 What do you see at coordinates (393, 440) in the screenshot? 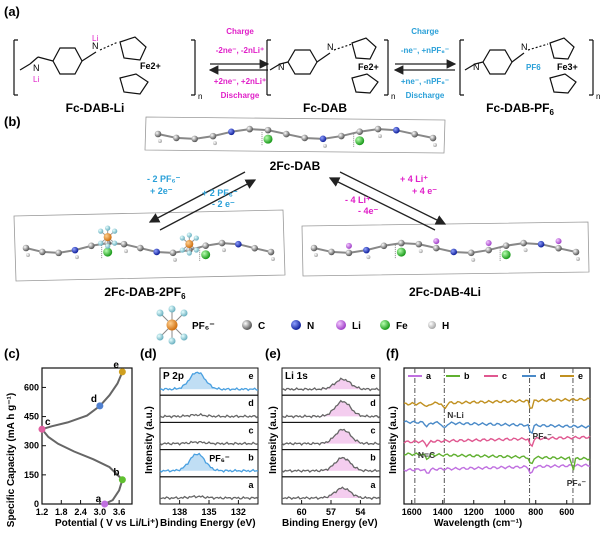
I see `chart-f-ylabel: Intensity (a.u.)` at bounding box center [393, 440].